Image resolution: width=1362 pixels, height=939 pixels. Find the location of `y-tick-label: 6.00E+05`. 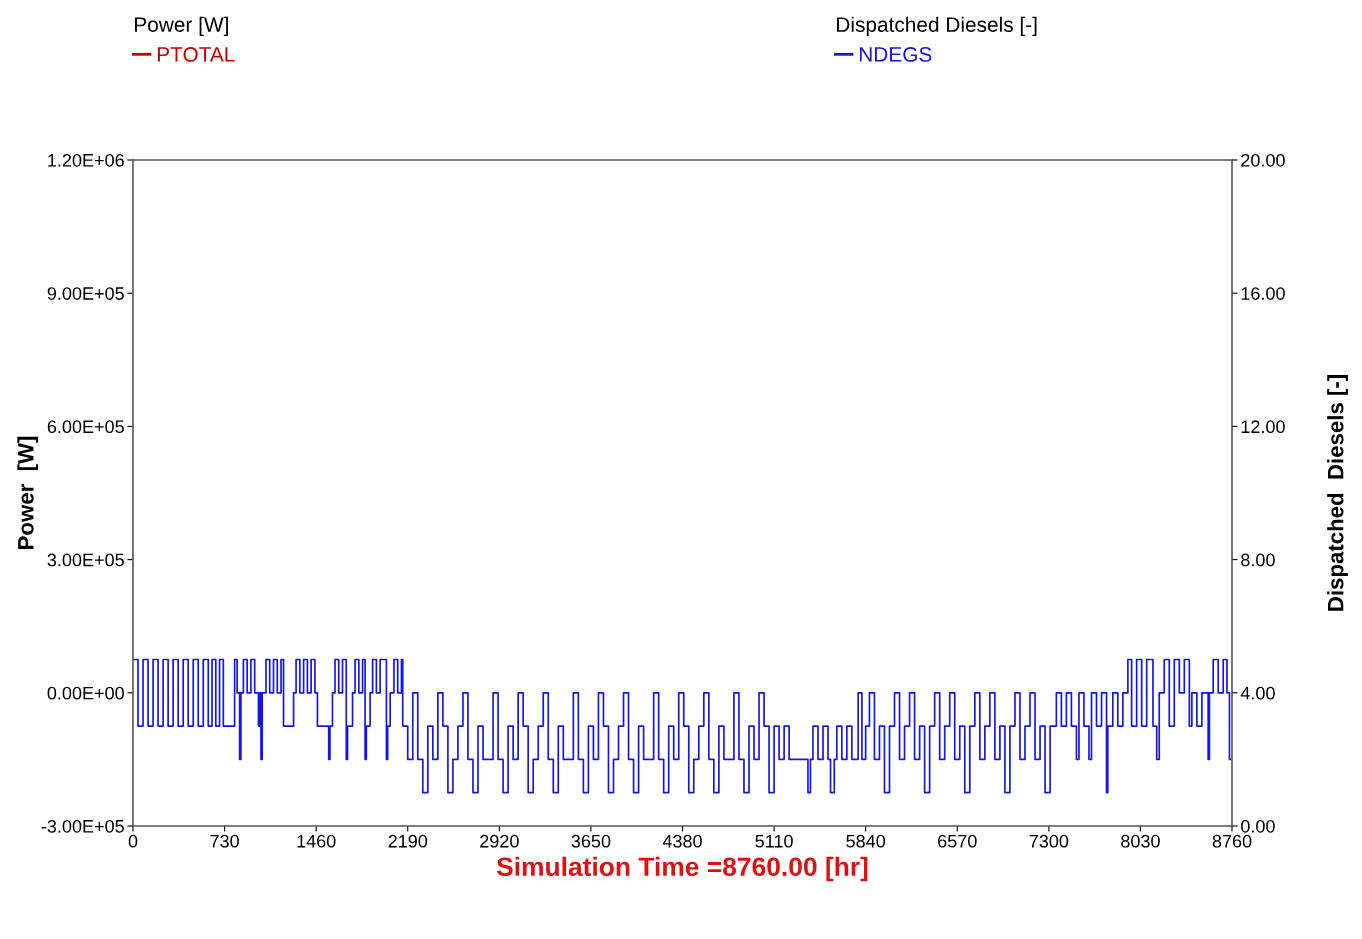

y-tick-label: 6.00E+05 is located at coordinates (85, 427).